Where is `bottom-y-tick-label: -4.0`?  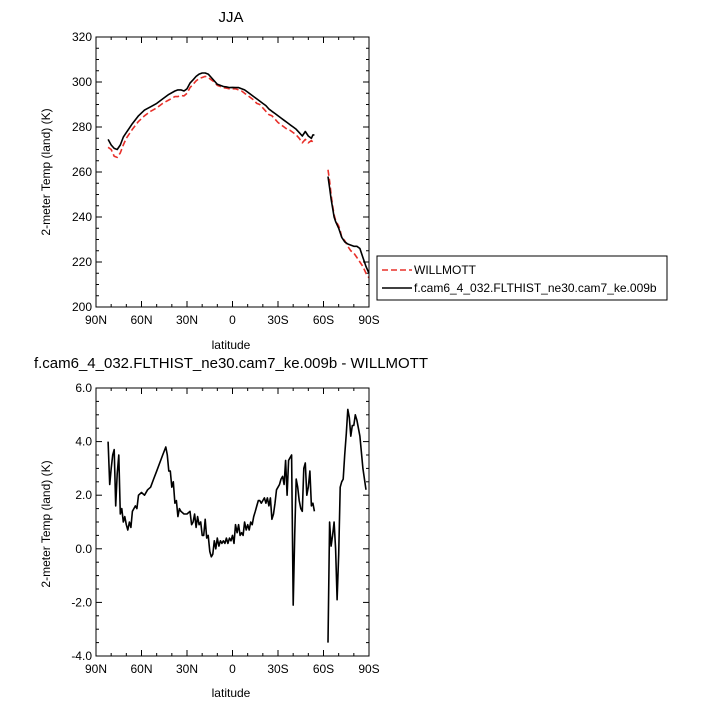
bottom-y-tick-label: -4.0 is located at coordinates (81, 656).